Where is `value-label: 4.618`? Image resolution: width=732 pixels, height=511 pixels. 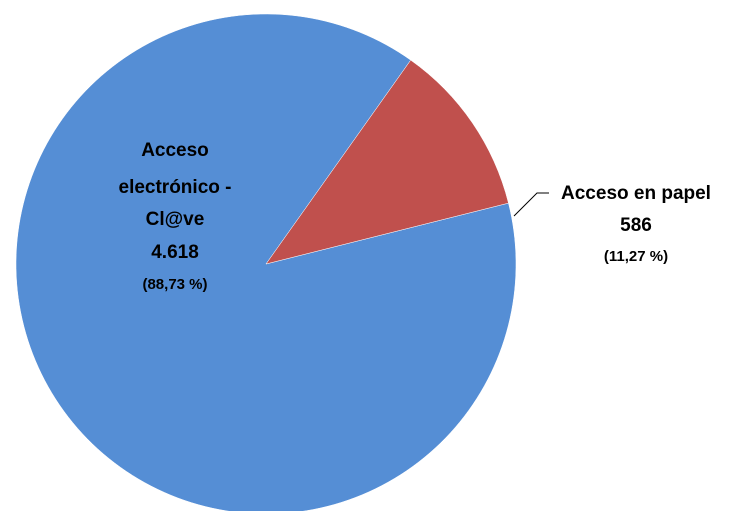
value-label: 4.618 is located at coordinates (175, 252).